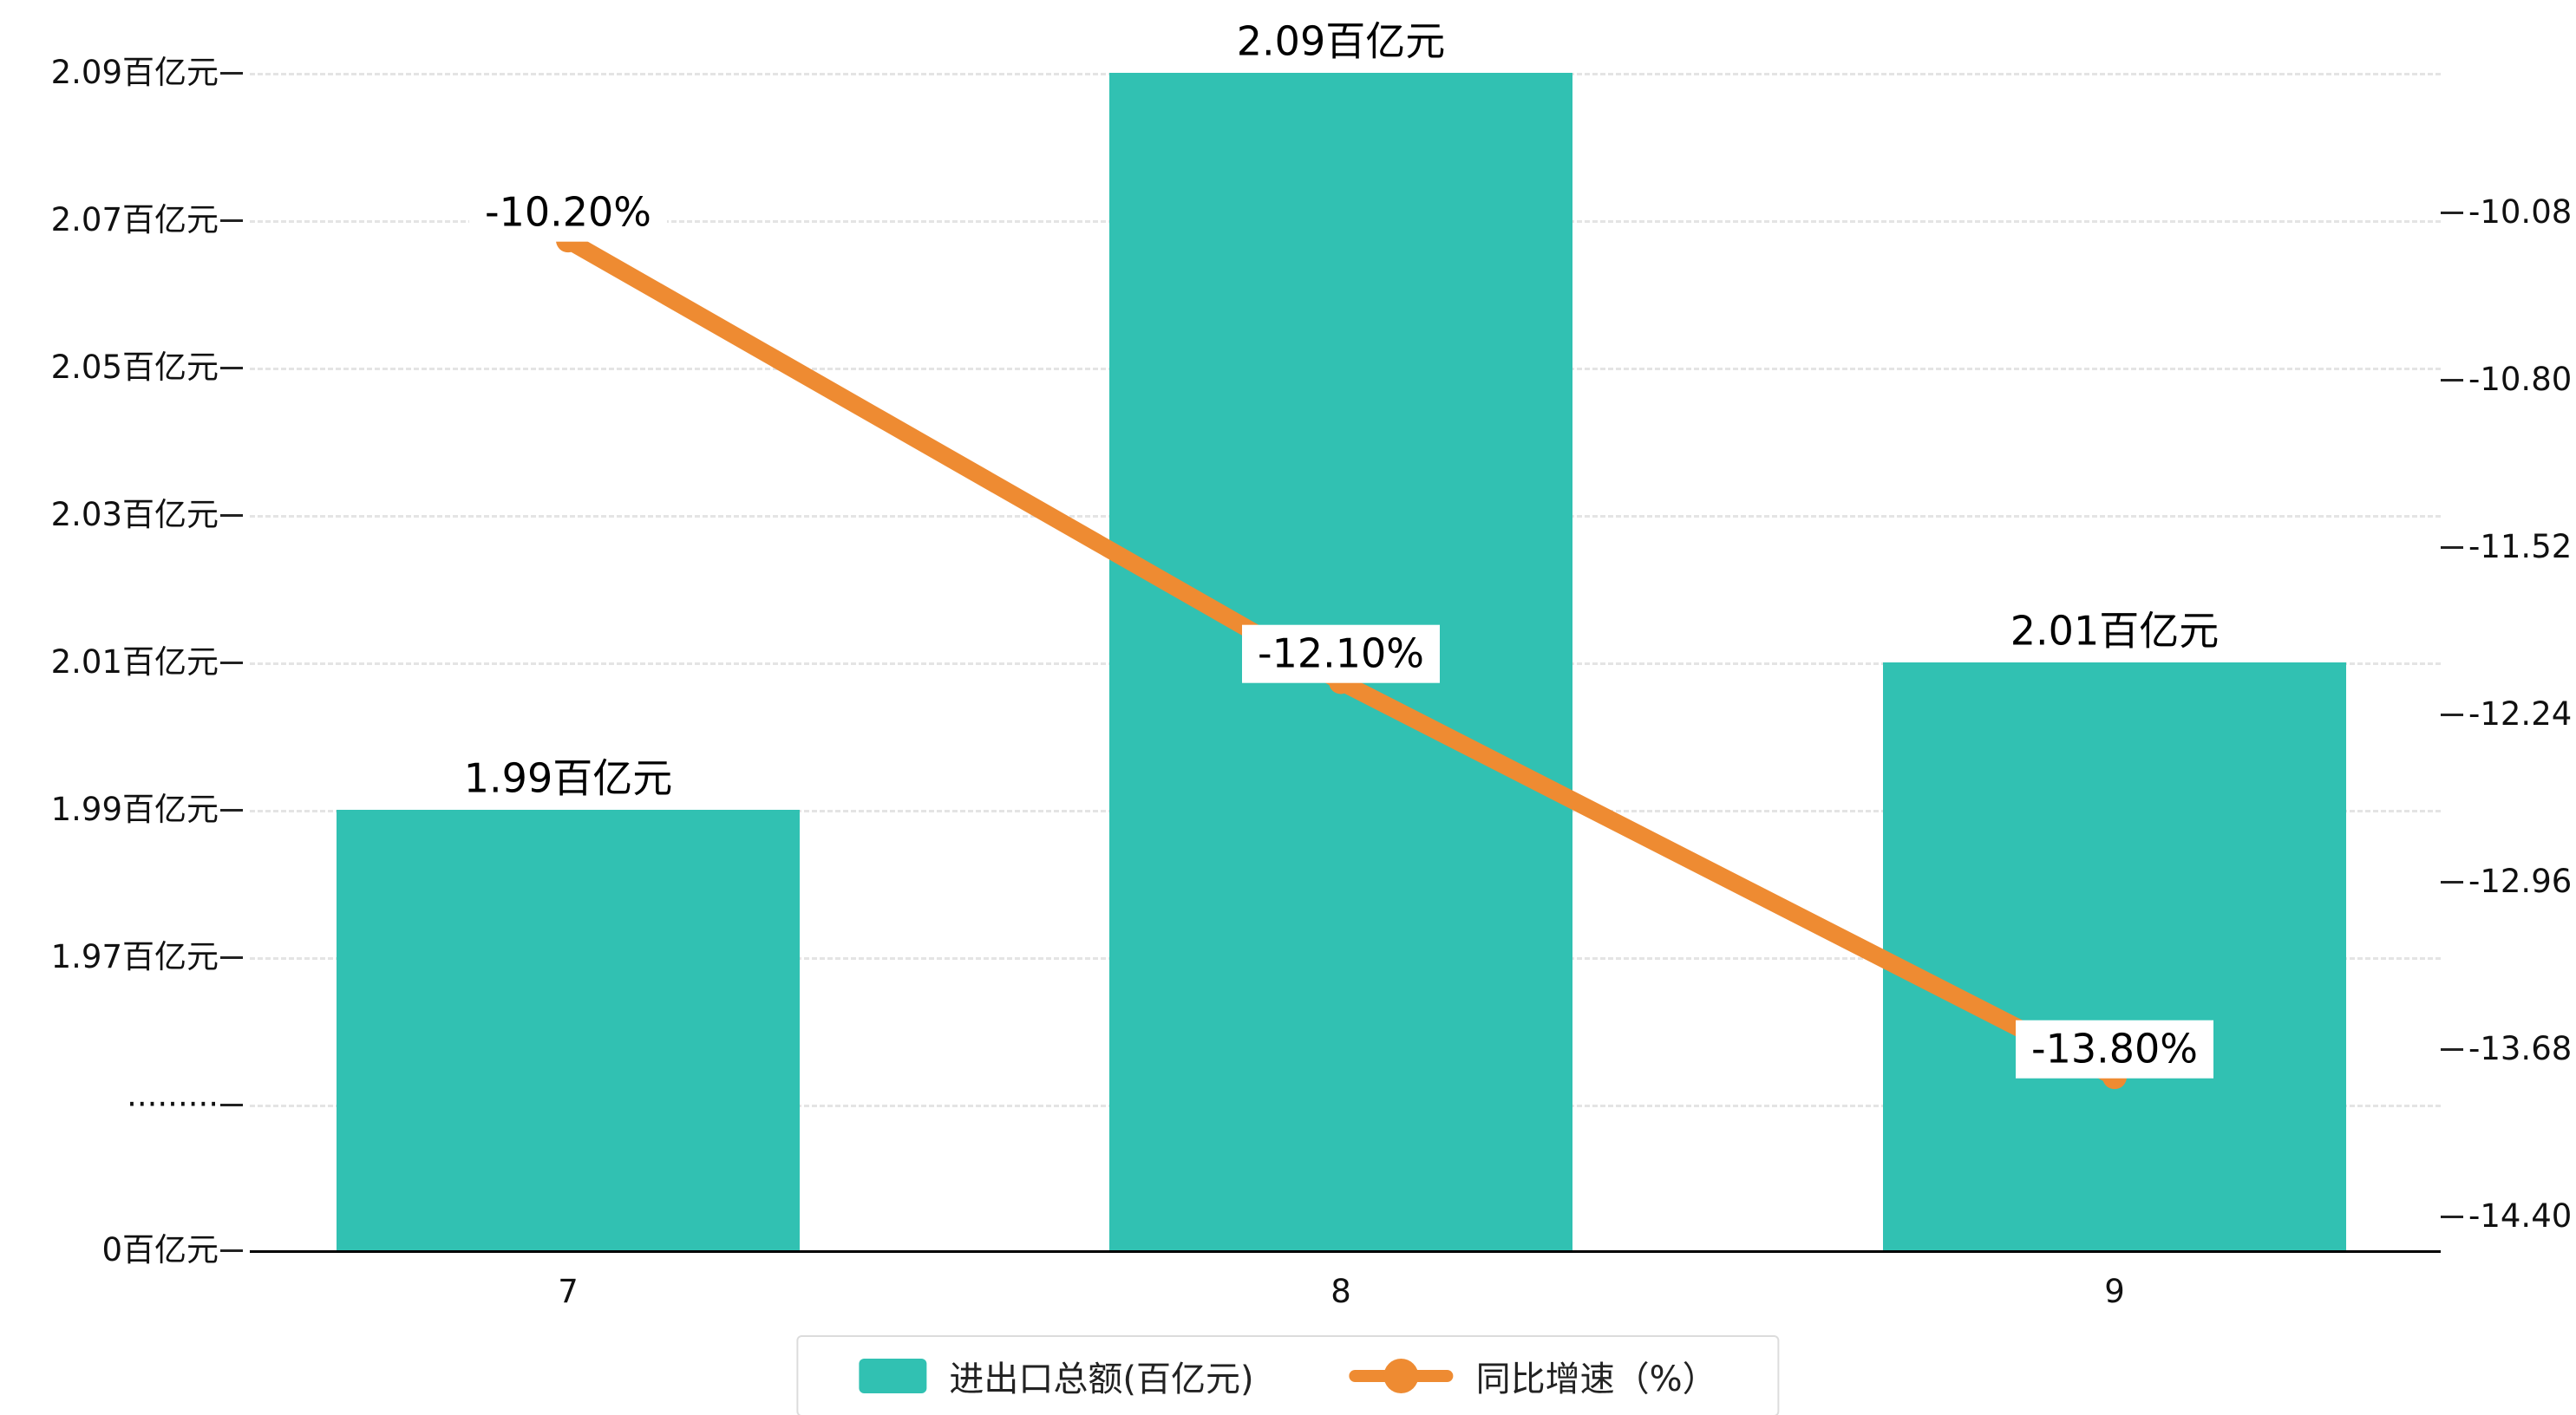  What do you see at coordinates (568, 778) in the screenshot?
I see `bar-value-label: 1.99百亿元` at bounding box center [568, 778].